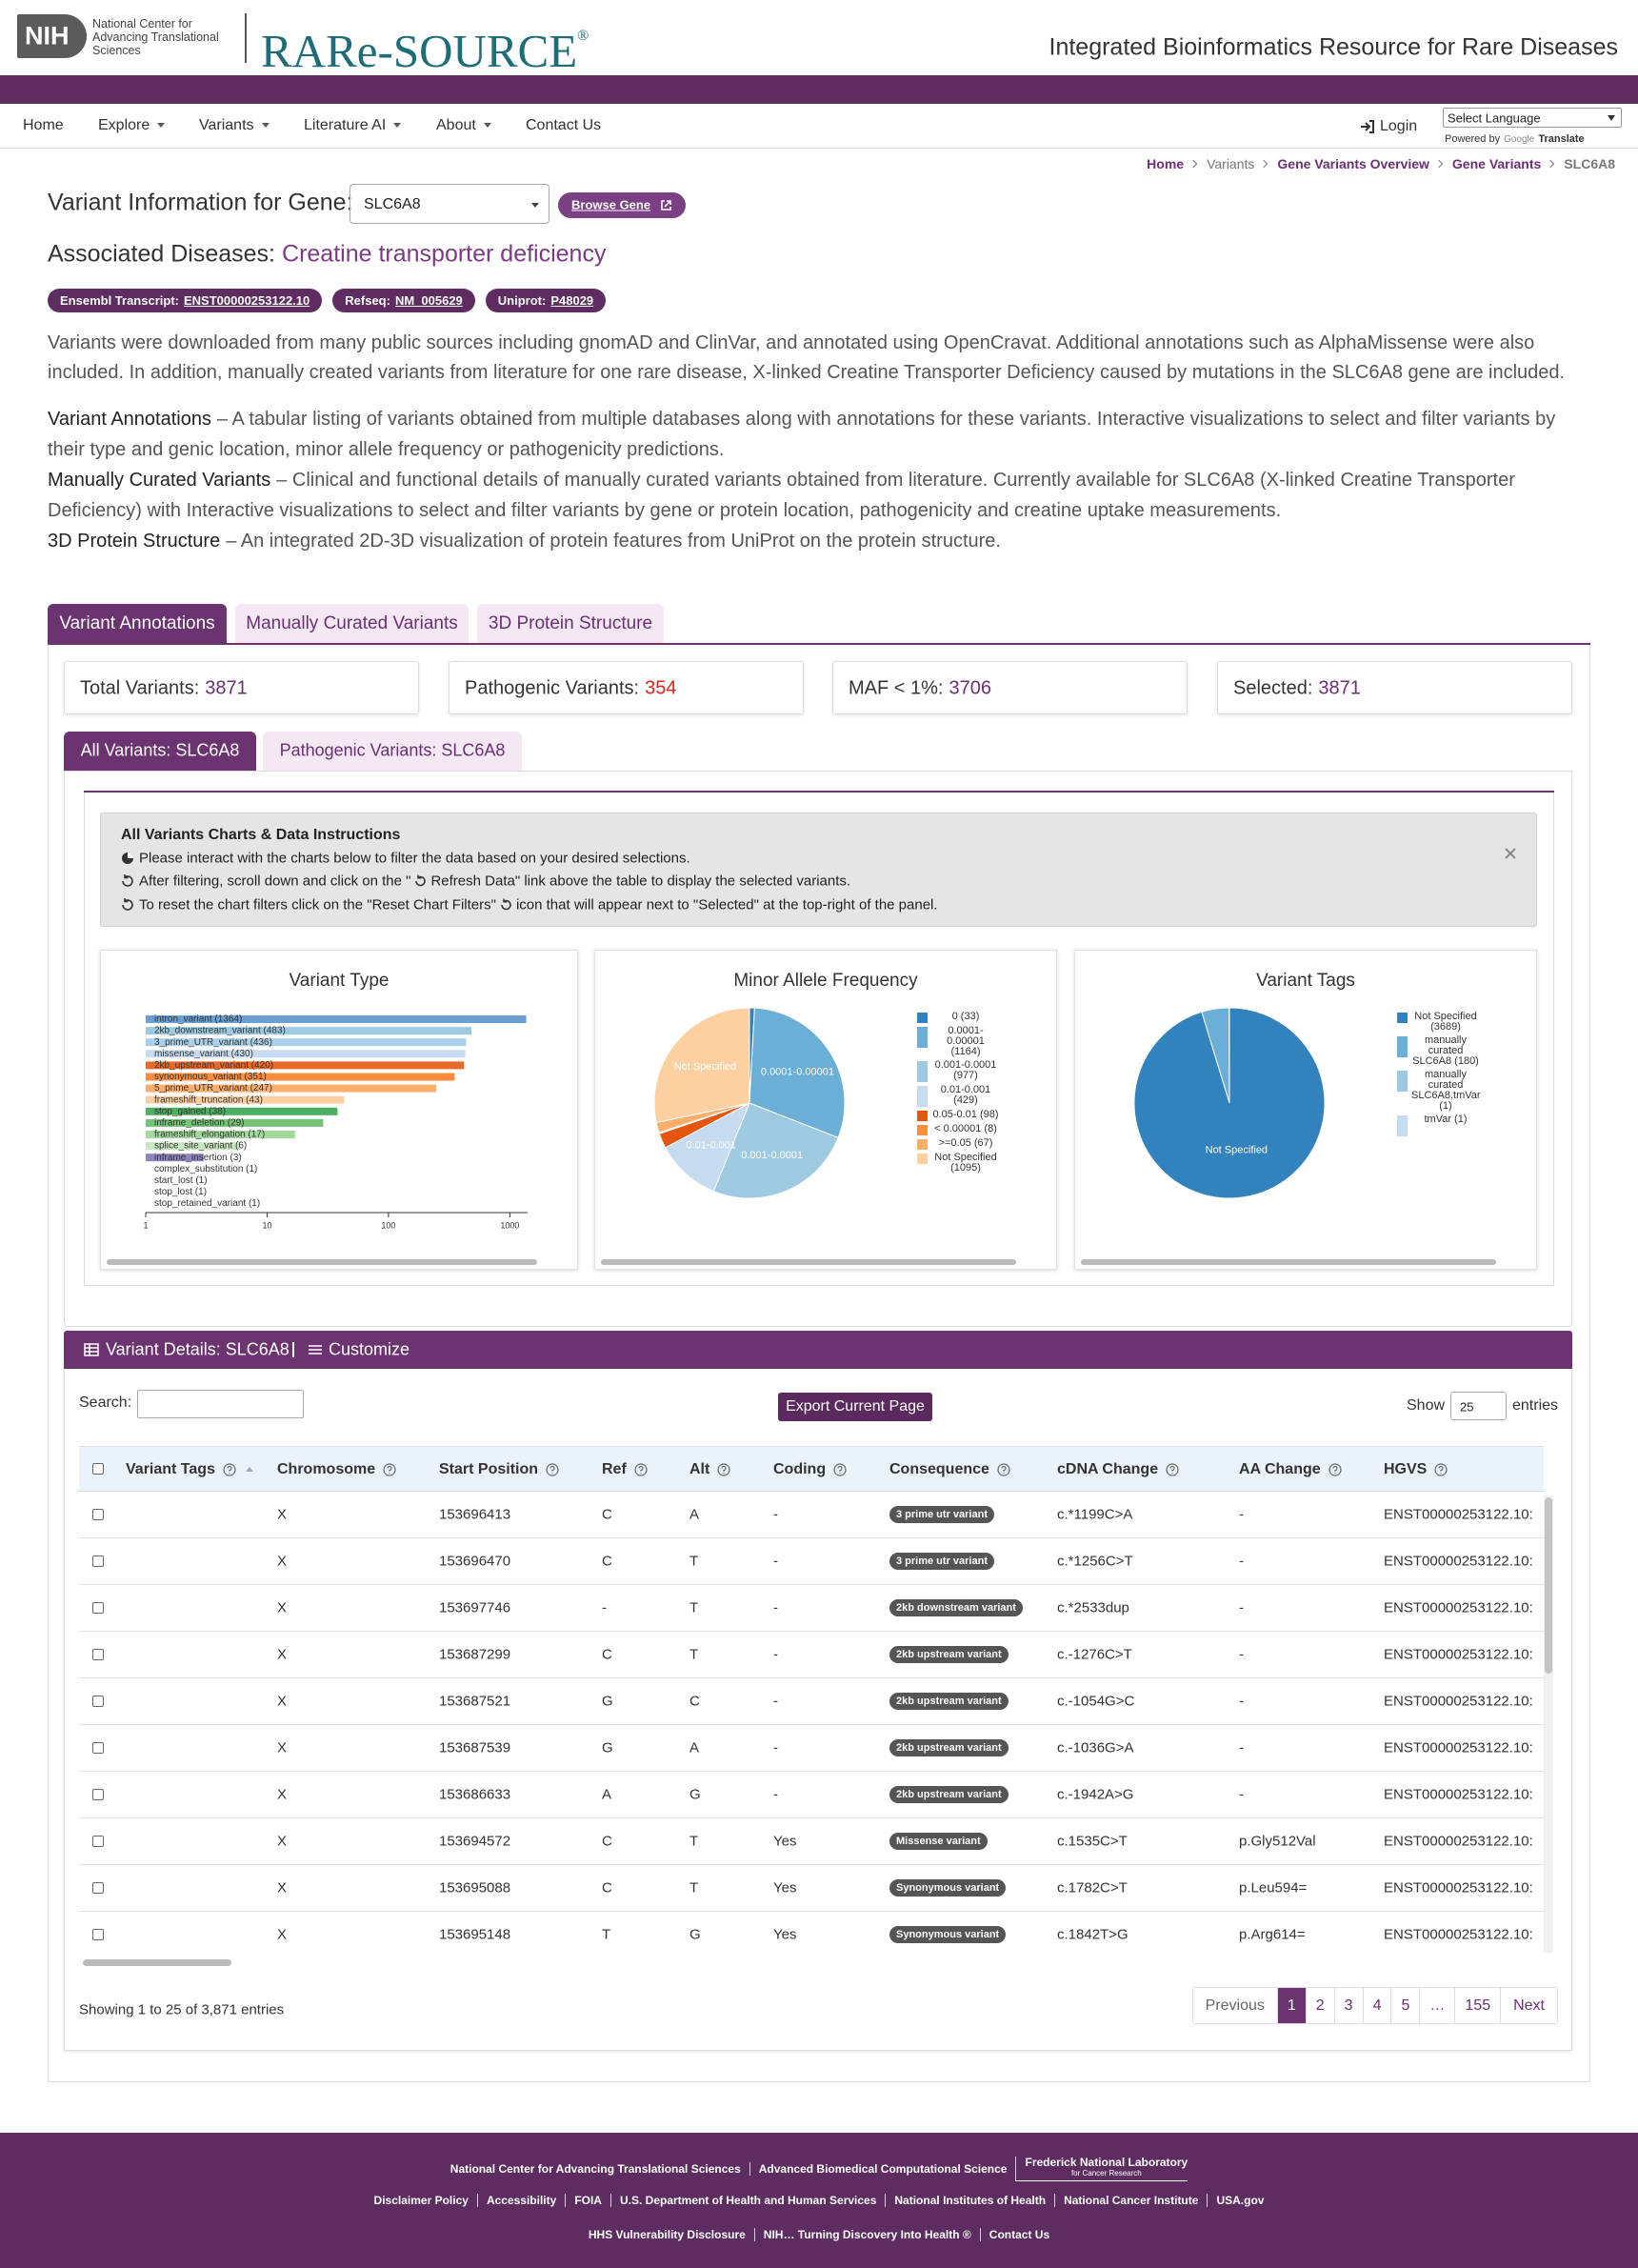 This screenshot has width=1638, height=2268. What do you see at coordinates (1290, 1470) in the screenshot?
I see `column-header: AA Change` at bounding box center [1290, 1470].